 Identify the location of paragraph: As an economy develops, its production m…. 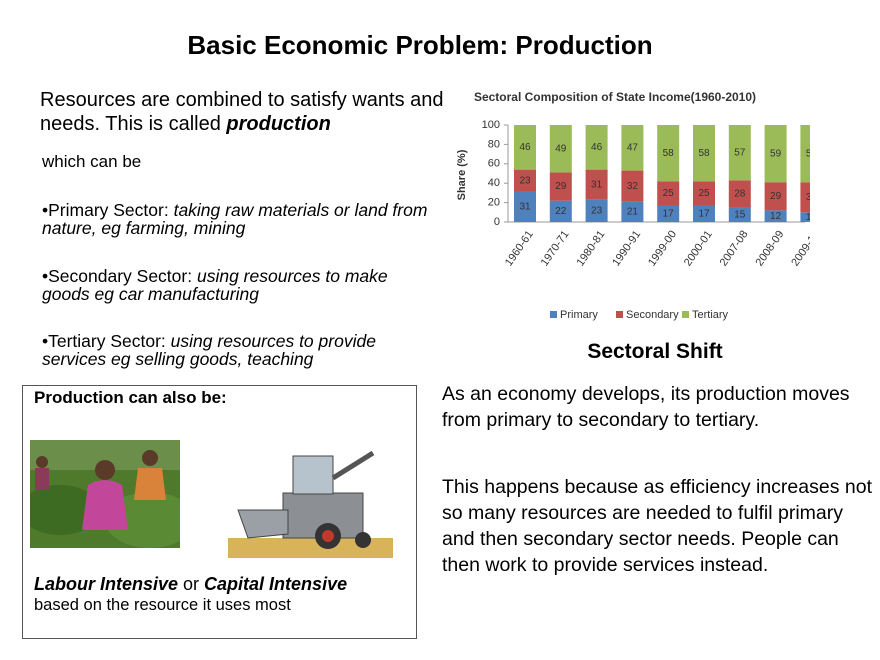
(646, 407).